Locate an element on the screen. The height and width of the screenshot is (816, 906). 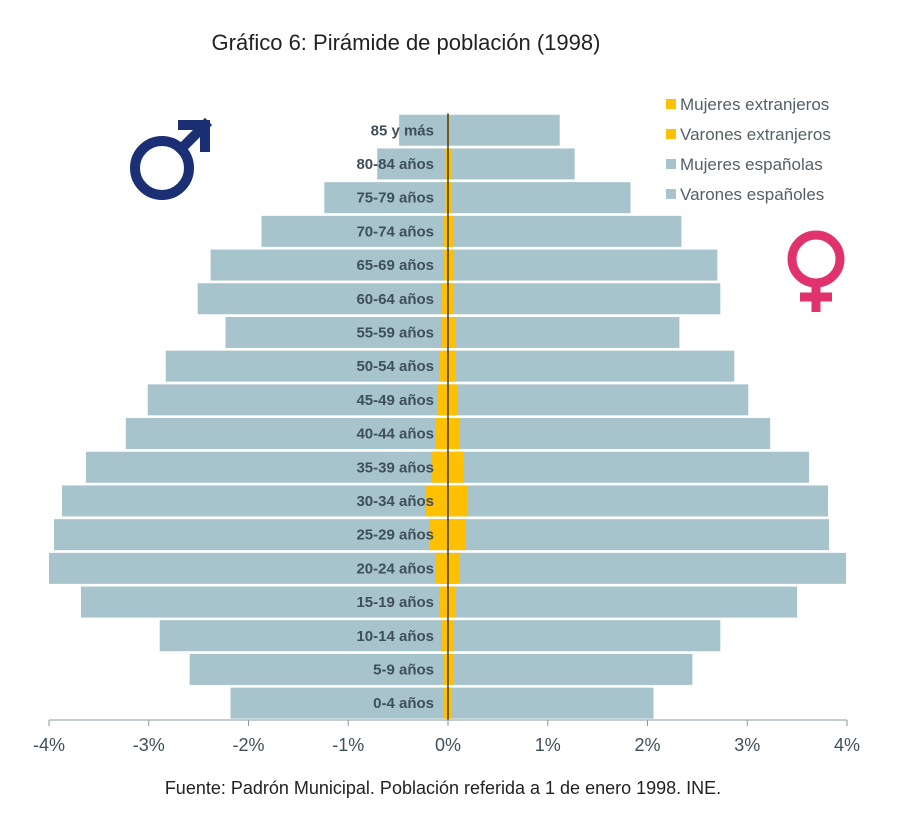
category-label: 10-14 años is located at coordinates (395, 636).